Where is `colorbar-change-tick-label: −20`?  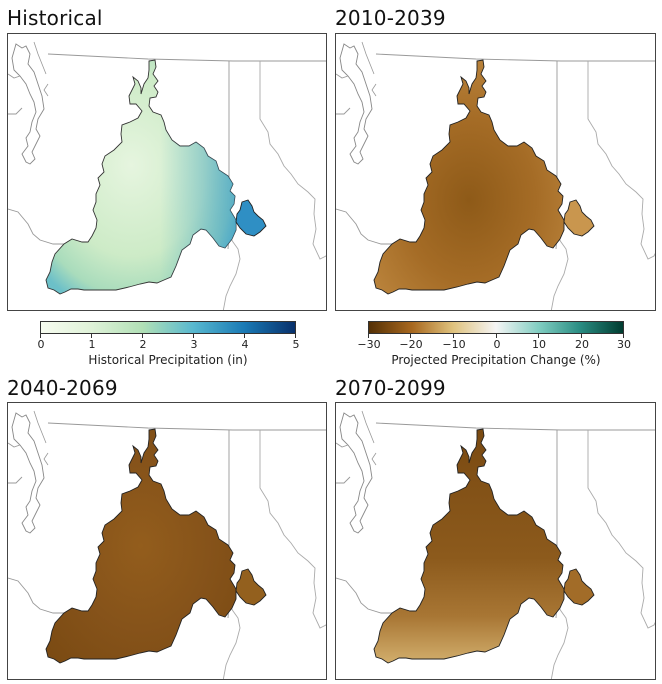
colorbar-change-tick-label: −20 is located at coordinates (411, 344).